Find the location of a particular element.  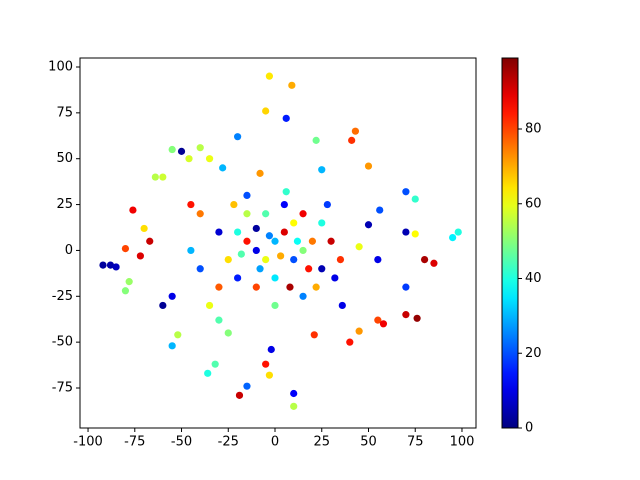

y-tick-label: 100 is located at coordinates (60, 66).